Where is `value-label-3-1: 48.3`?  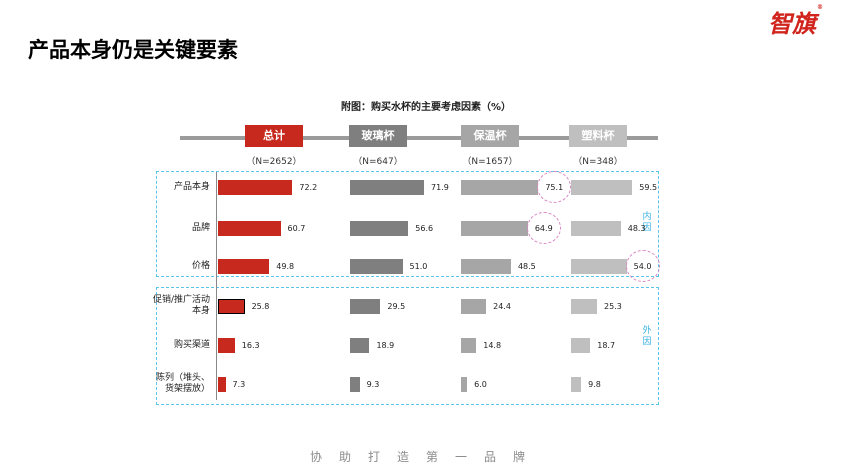
value-label-3-1: 48.3 is located at coordinates (636, 228).